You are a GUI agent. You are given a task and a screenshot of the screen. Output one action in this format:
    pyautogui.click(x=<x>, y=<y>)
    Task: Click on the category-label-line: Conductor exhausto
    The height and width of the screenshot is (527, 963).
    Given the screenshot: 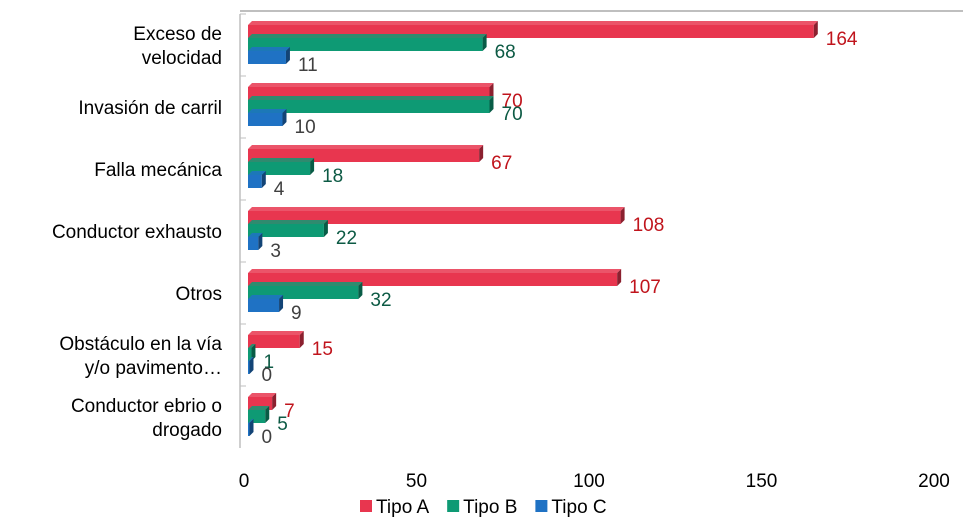 What is the action you would take?
    pyautogui.click(x=137, y=232)
    